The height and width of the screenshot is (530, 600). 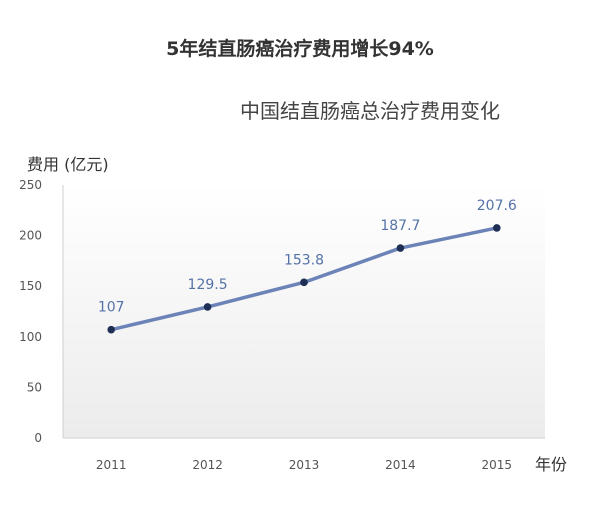 I want to click on x-tick-label: 2011, so click(x=111, y=465).